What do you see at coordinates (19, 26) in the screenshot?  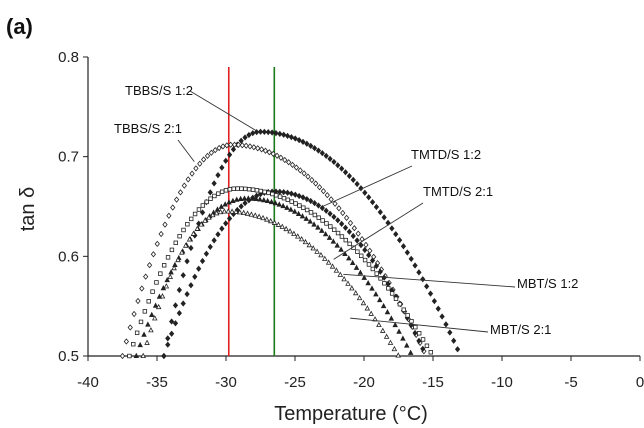 I see `panel-label: (a)` at bounding box center [19, 26].